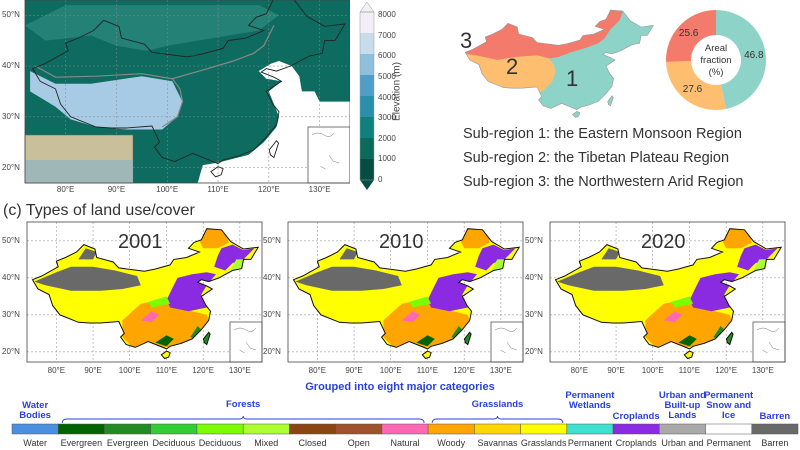 This screenshot has height=450, width=800. I want to click on colorbar-tick: 5000, so click(387, 76).